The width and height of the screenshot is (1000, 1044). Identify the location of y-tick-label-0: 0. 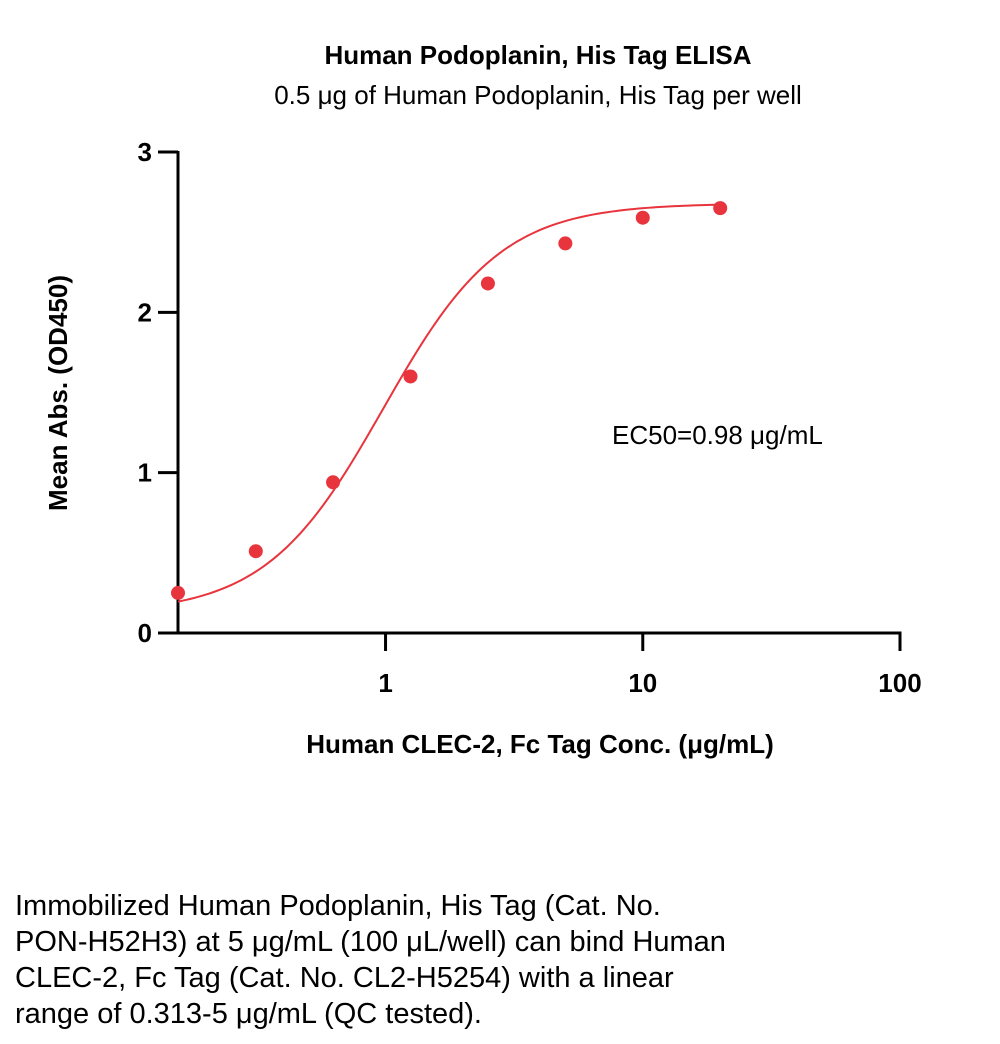
(145, 633).